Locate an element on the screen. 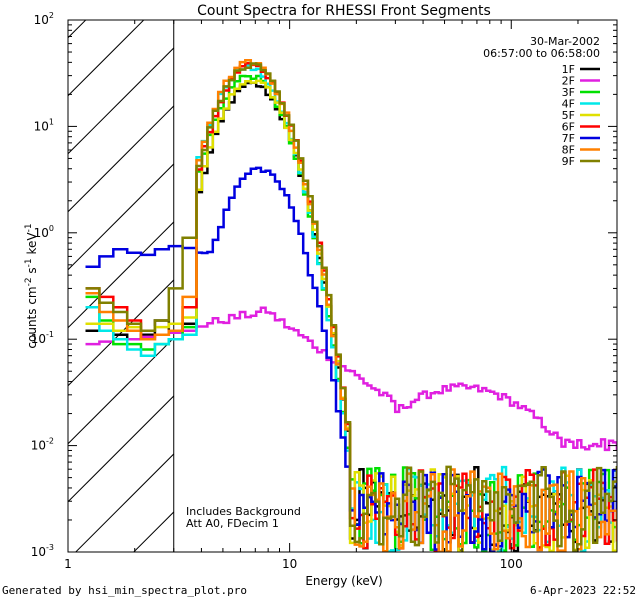 This screenshot has width=640, height=600. legend-label-9F: 9F is located at coordinates (568, 161).